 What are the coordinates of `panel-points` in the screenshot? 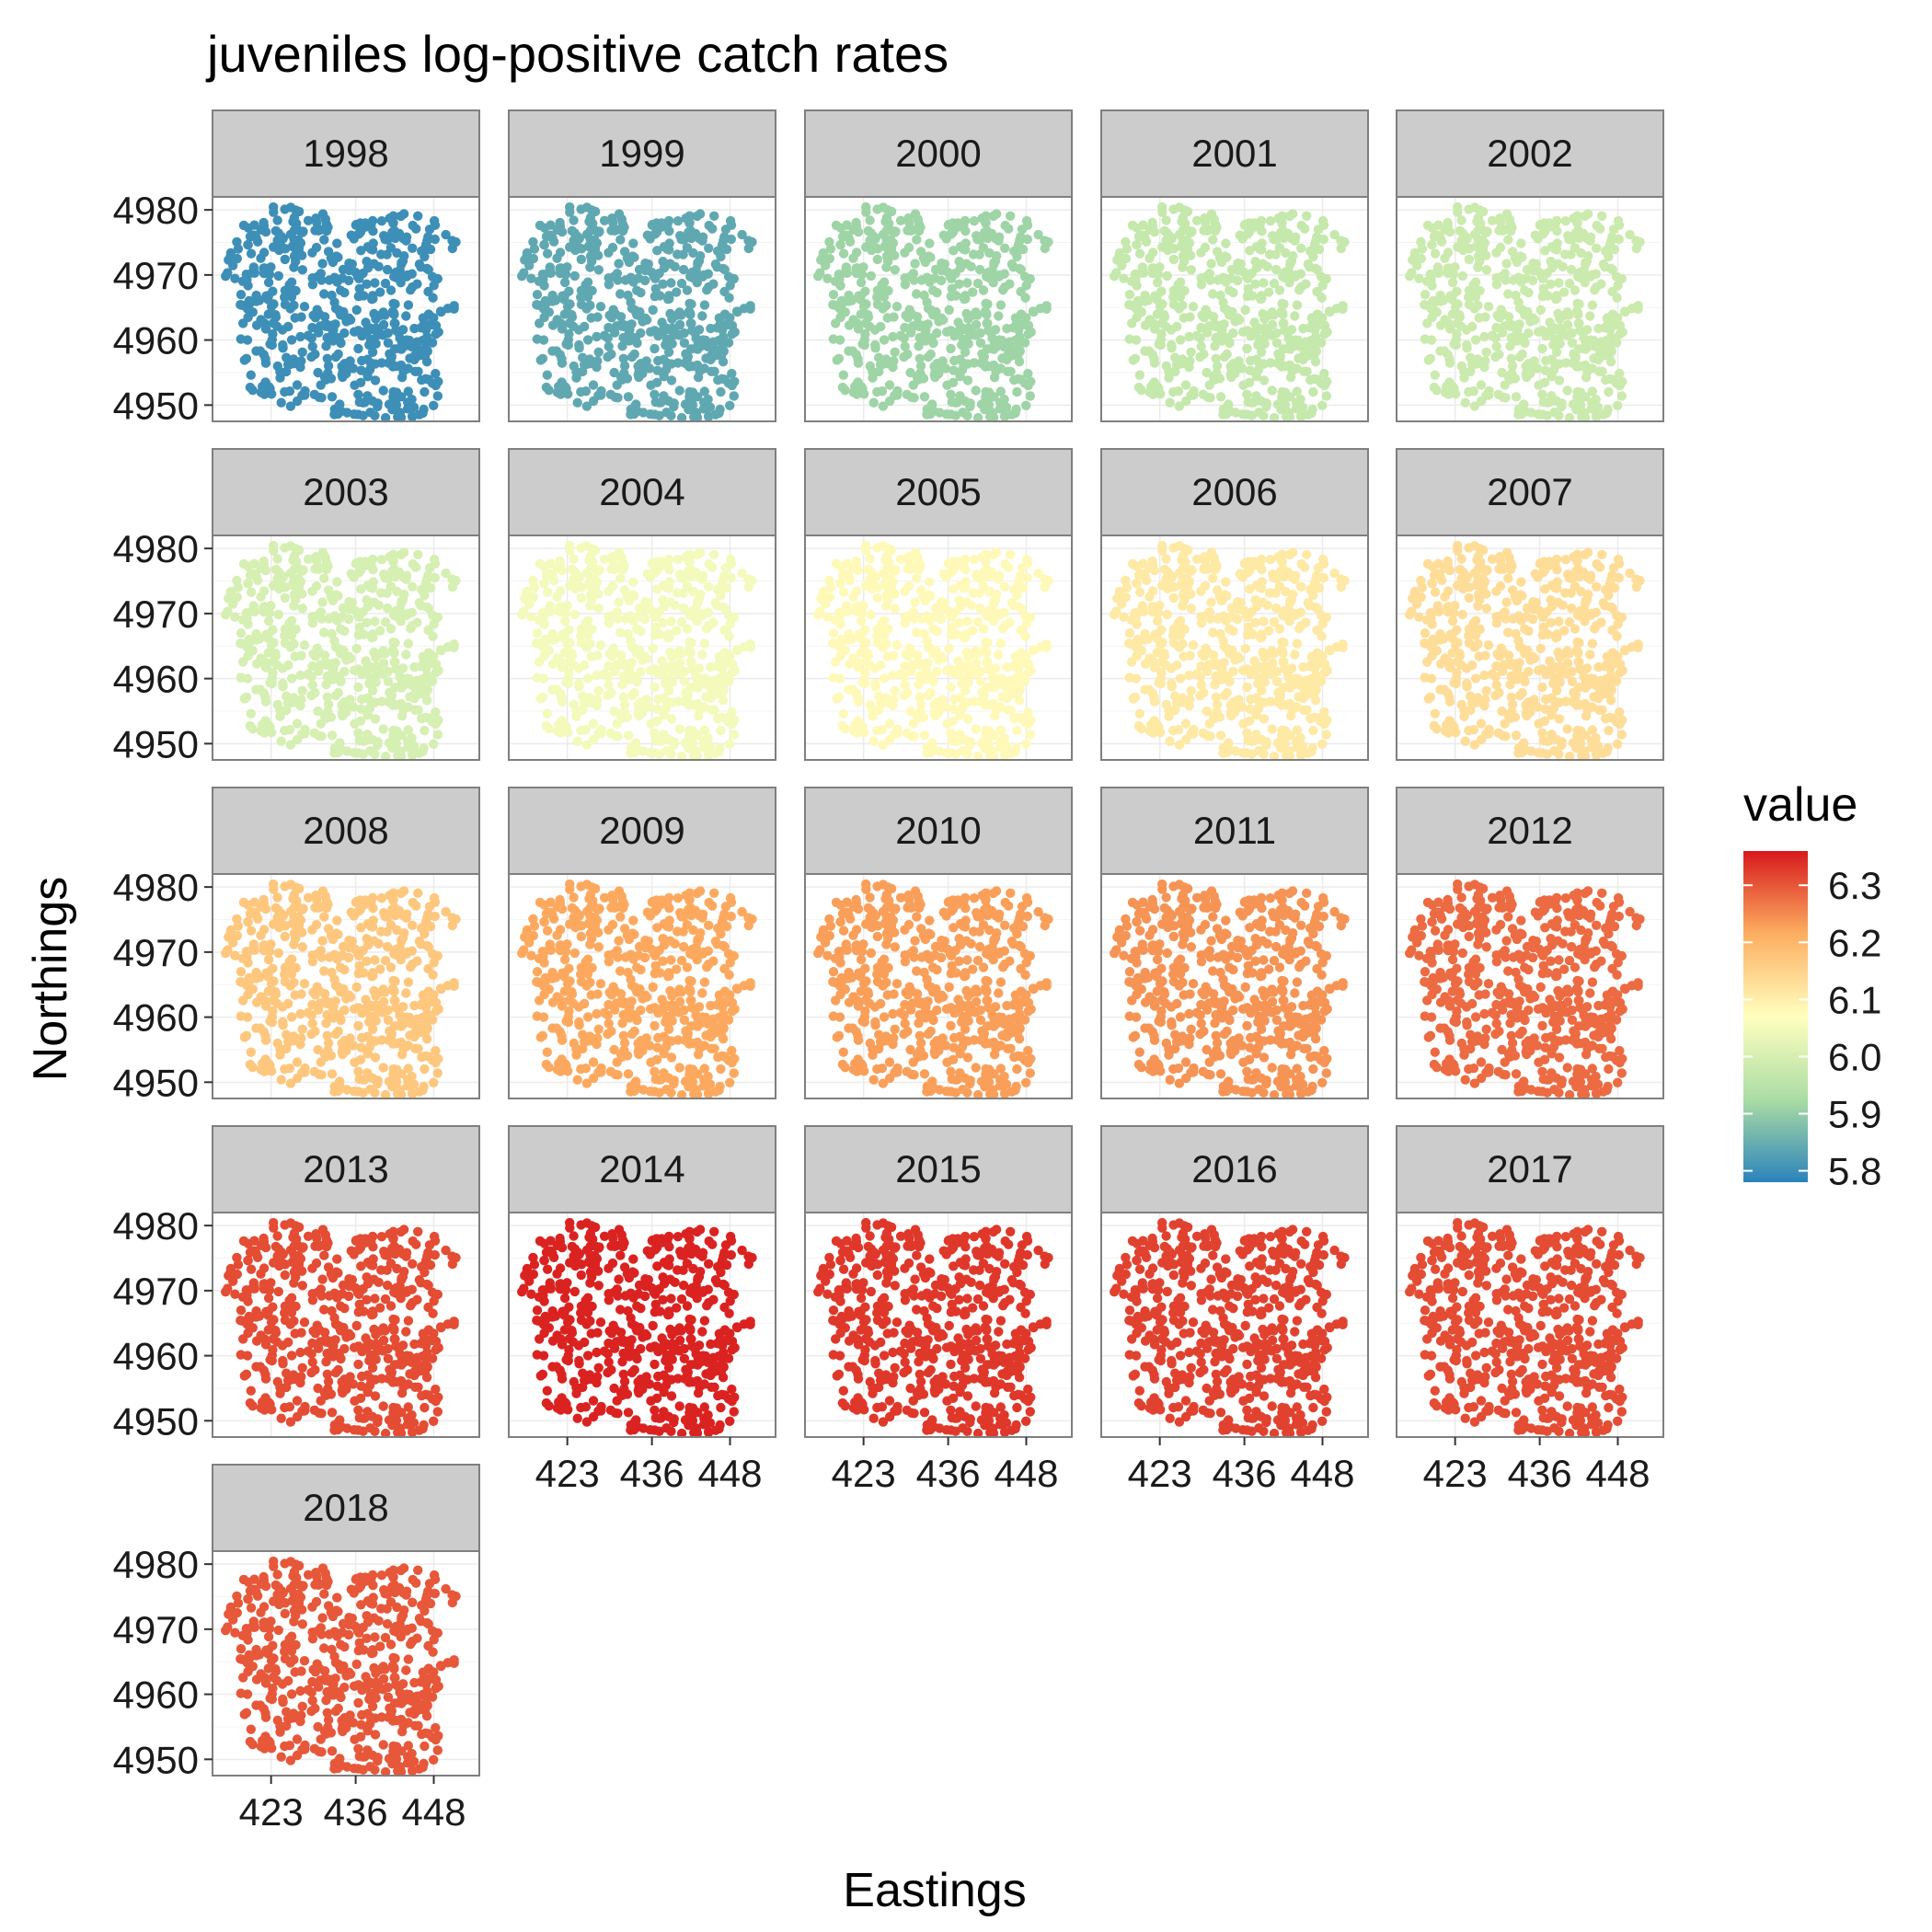 It's located at (637, 651).